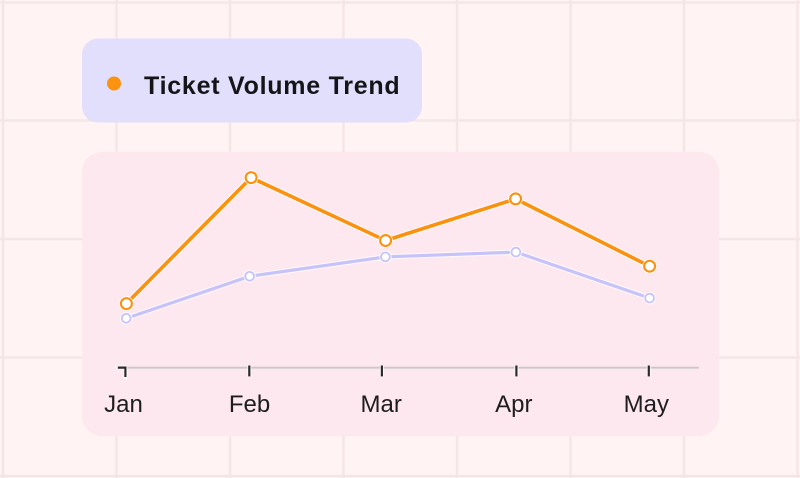  What do you see at coordinates (646, 404) in the screenshot?
I see `svg-text: May` at bounding box center [646, 404].